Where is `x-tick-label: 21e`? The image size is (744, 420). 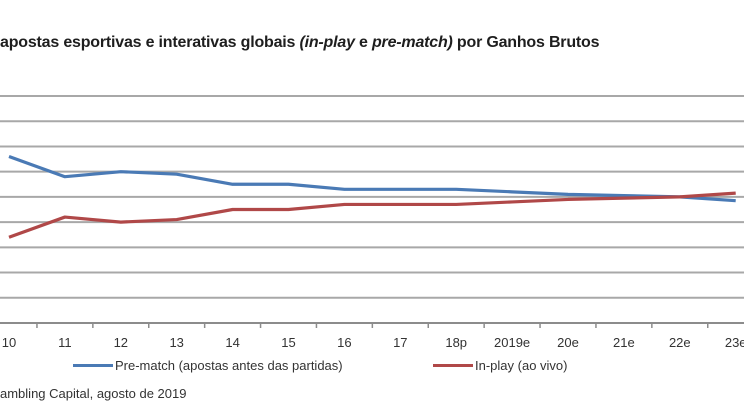
x-tick-label: 21e is located at coordinates (624, 342).